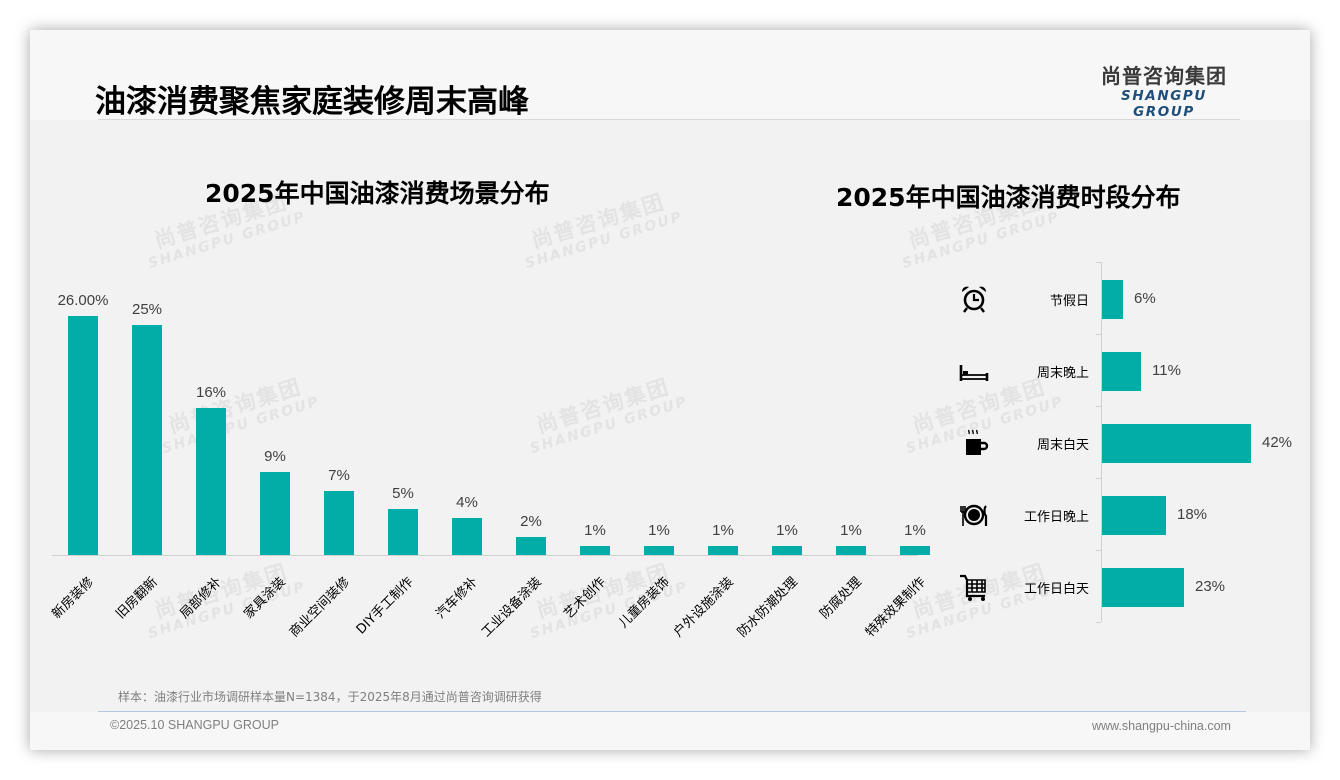 Image resolution: width=1340 pixels, height=780 pixels. Describe the element at coordinates (1277, 442) in the screenshot. I see `period-value-label: 42%` at that location.